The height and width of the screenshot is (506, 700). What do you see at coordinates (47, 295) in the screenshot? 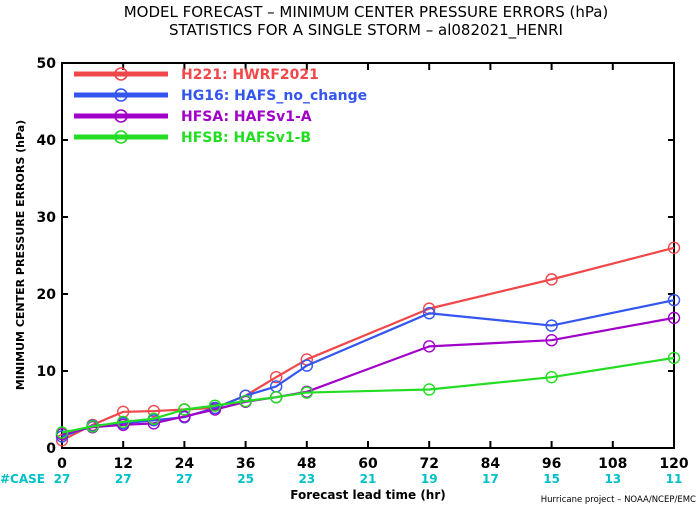
I see `y-tick-label: 20` at bounding box center [47, 295].